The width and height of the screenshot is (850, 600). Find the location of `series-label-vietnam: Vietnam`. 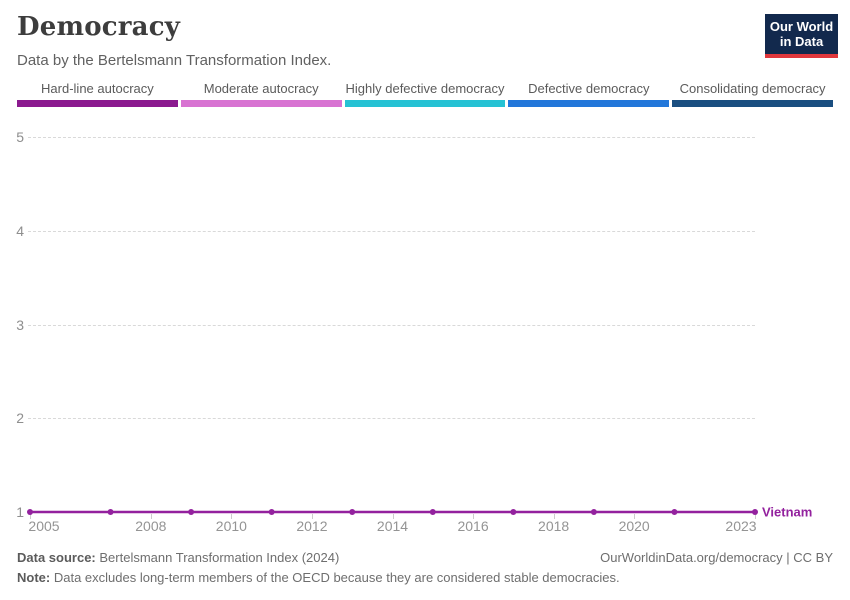

series-label-vietnam: Vietnam is located at coordinates (787, 512).